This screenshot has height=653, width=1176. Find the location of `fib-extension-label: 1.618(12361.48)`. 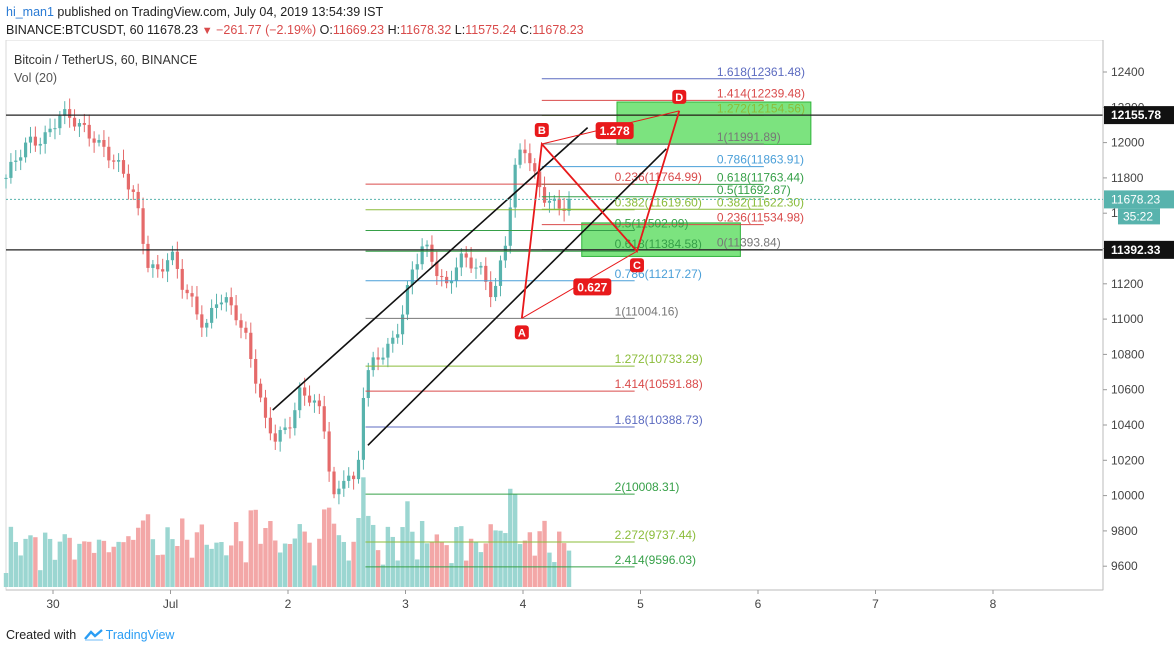

fib-extension-label: 1.618(12361.48) is located at coordinates (761, 72).